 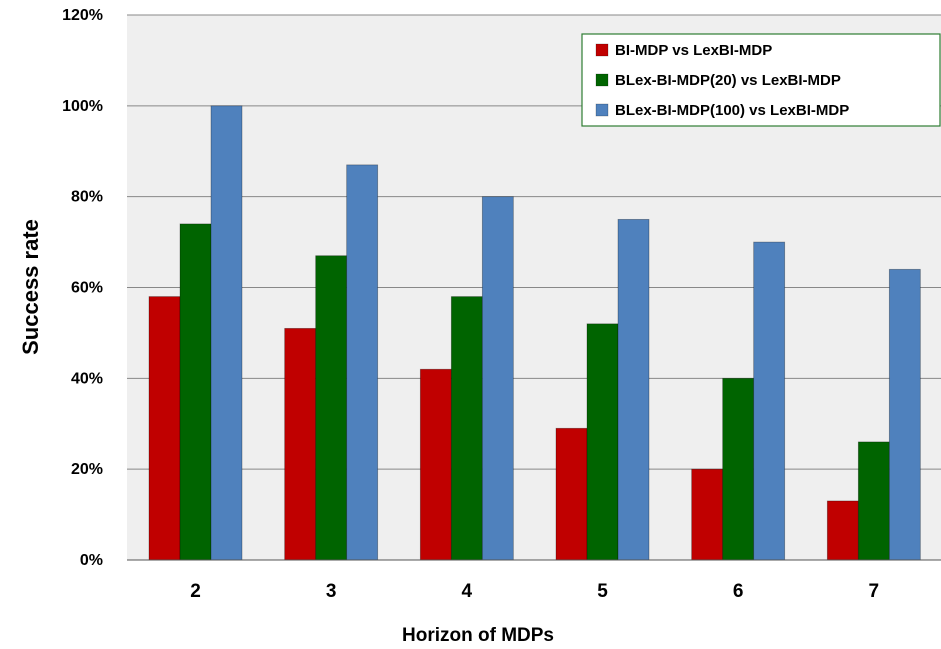 What do you see at coordinates (331, 591) in the screenshot?
I see `x-tick-label: 3` at bounding box center [331, 591].